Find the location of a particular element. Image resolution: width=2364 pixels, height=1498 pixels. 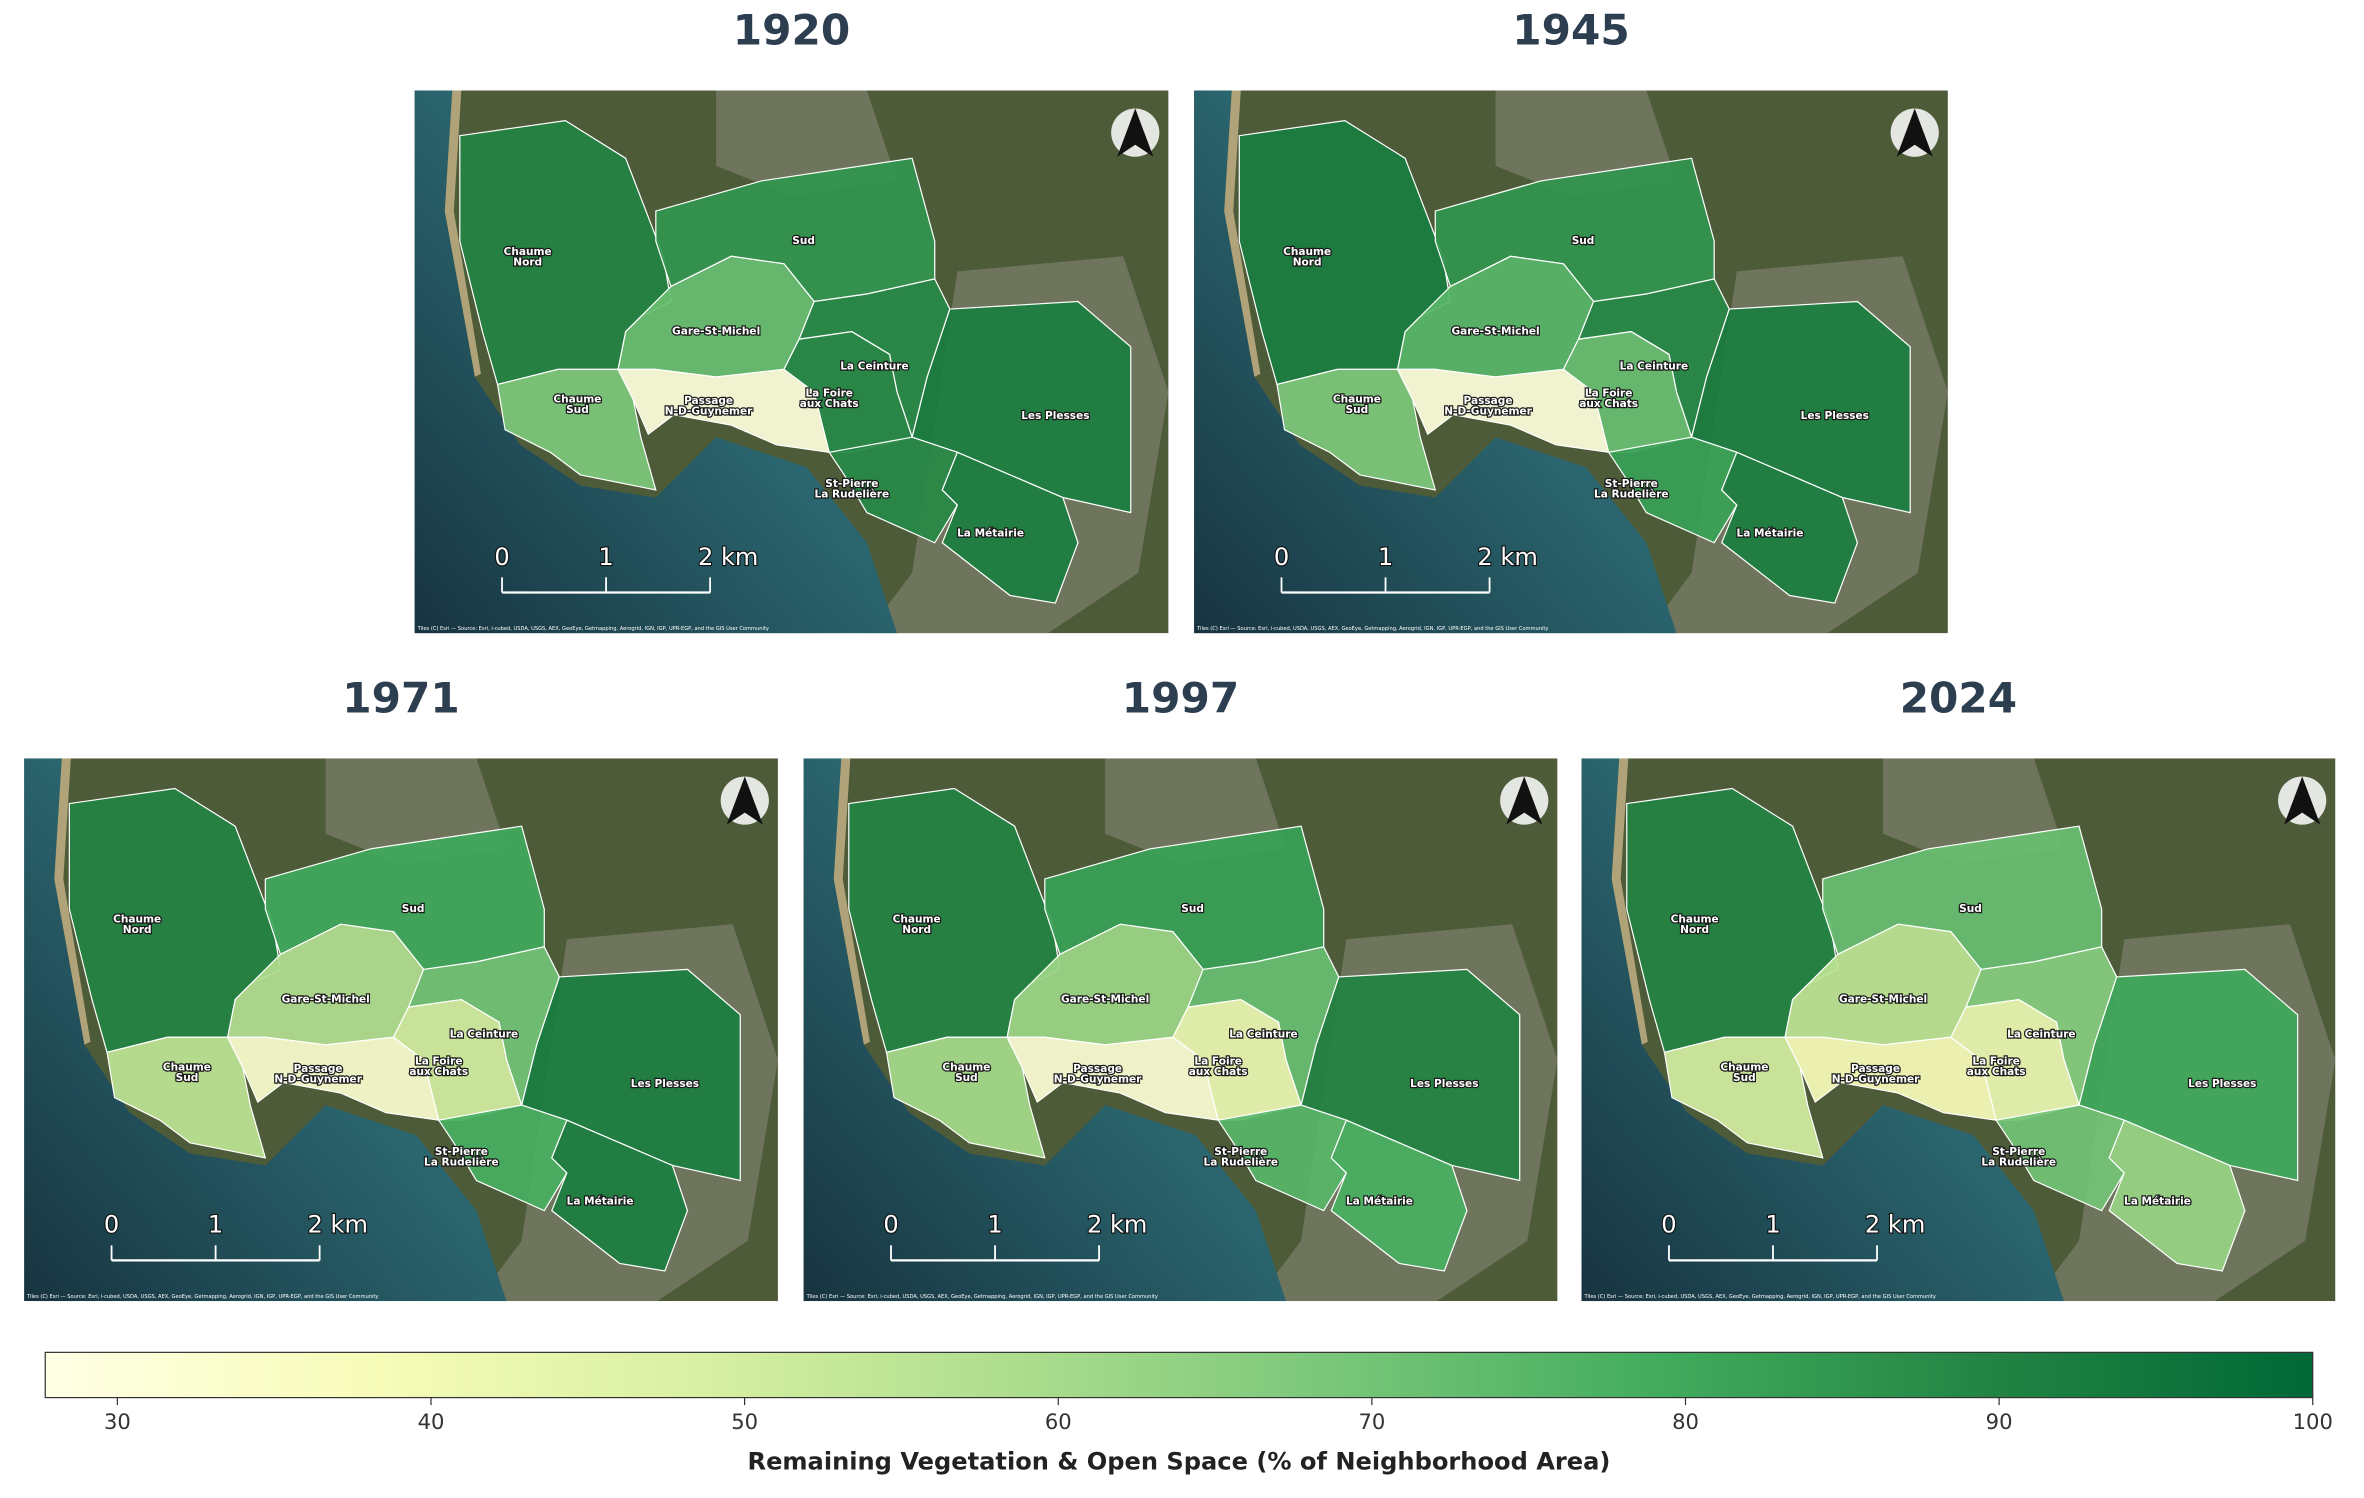

region-label: La Foire aux Chats is located at coordinates (1996, 1066).